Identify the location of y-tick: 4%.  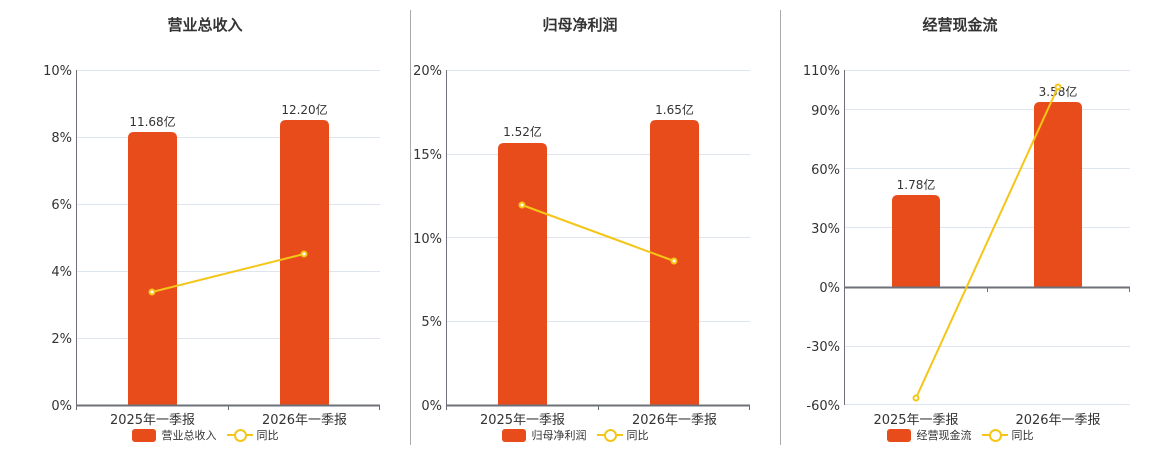
(61, 272).